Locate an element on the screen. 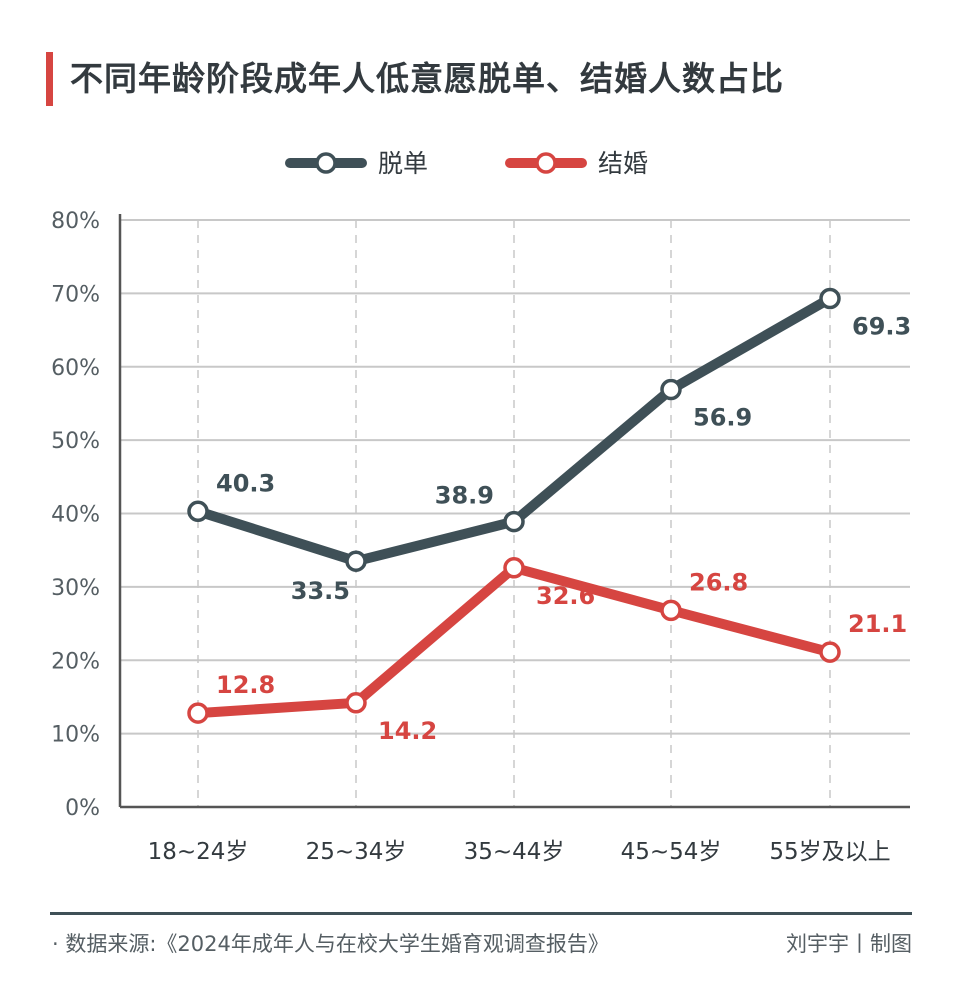 Image resolution: width=960 pixels, height=999 pixels. legend-label: 脱单 is located at coordinates (403, 163).